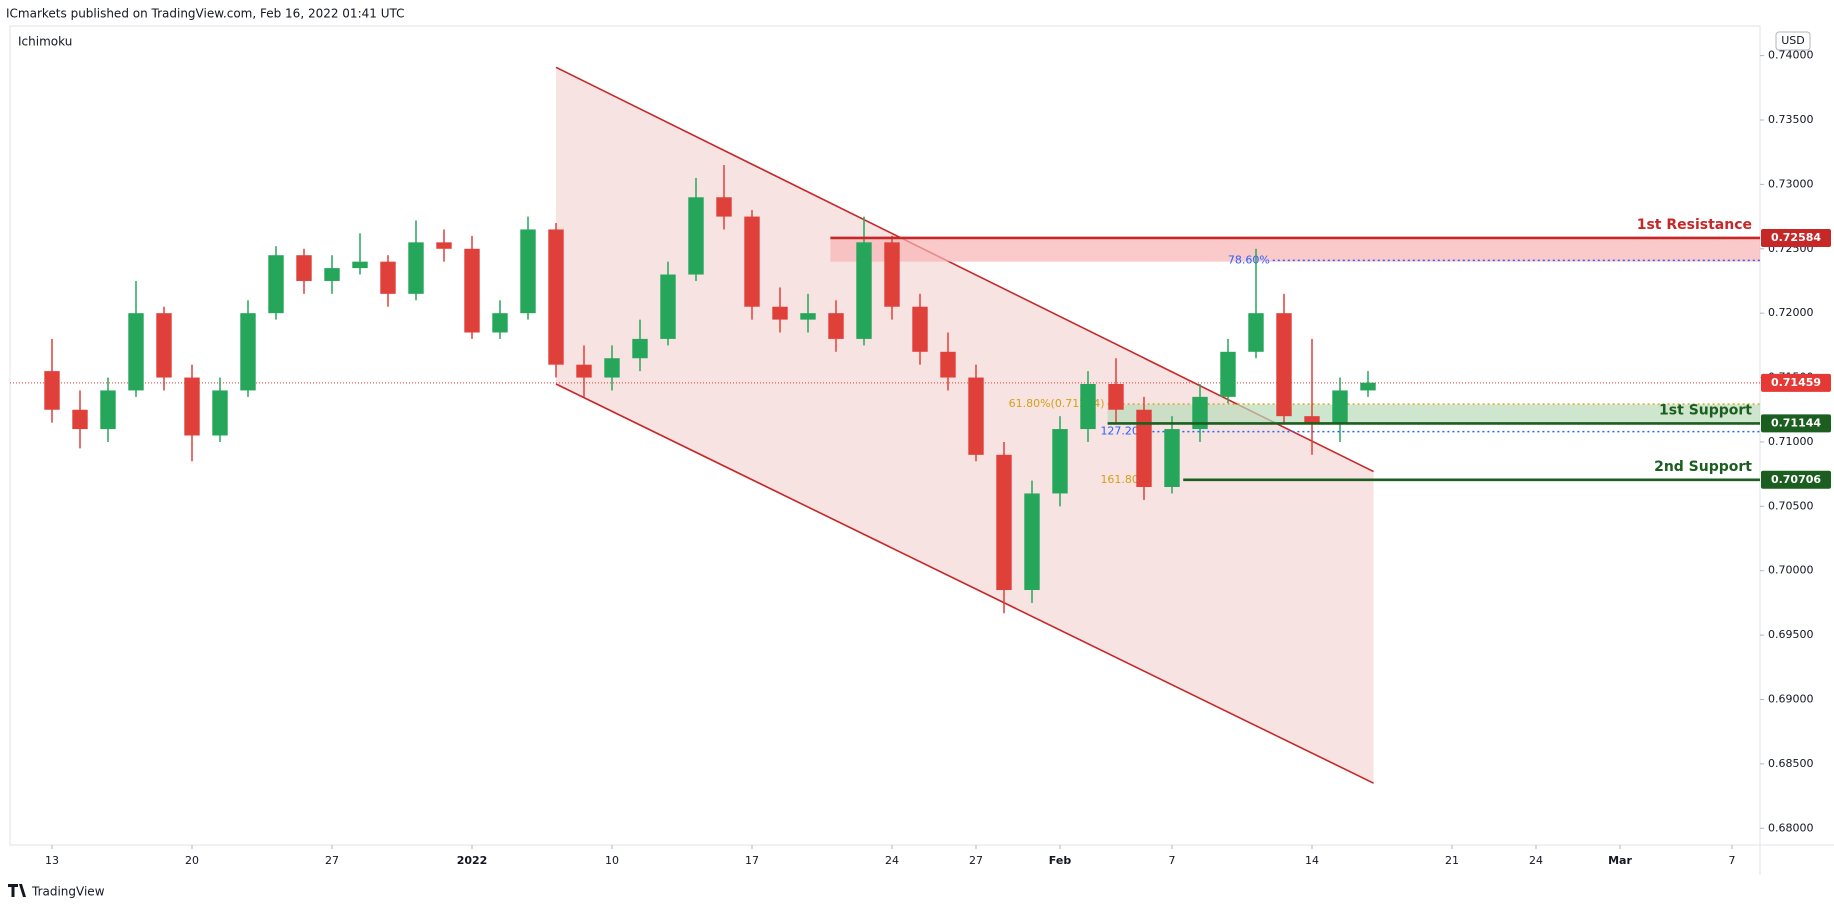 The height and width of the screenshot is (910, 1834). Describe the element at coordinates (1791, 763) in the screenshot. I see `y-tick-label: 0.68500` at that location.